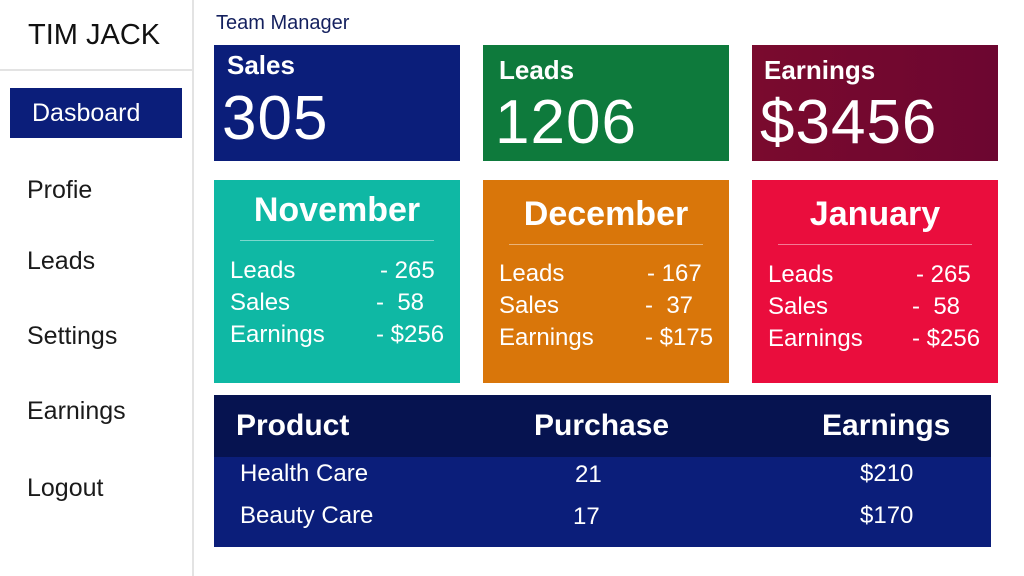 The image size is (1024, 576). I want to click on column-header-purchase: Purchase, so click(602, 425).